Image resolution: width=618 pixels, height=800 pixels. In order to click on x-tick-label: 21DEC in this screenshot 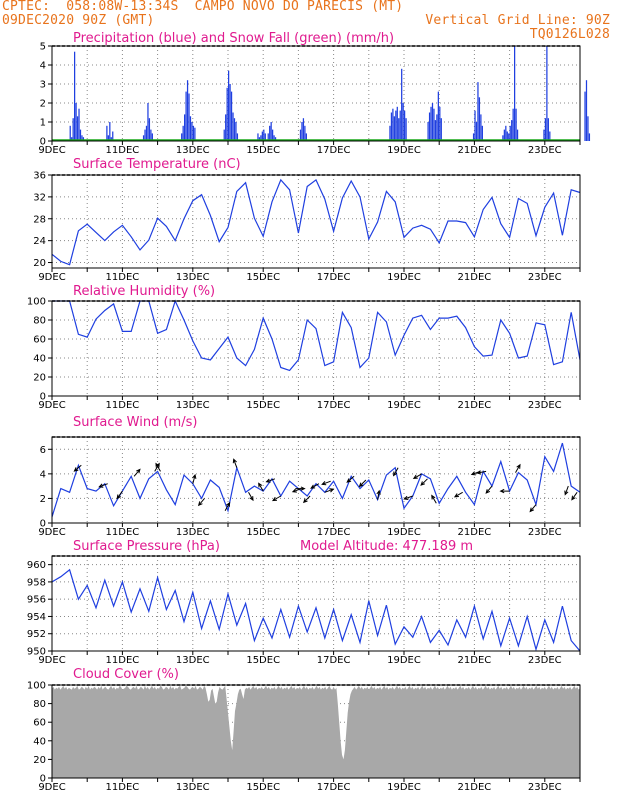, I will do `click(475, 277)`.